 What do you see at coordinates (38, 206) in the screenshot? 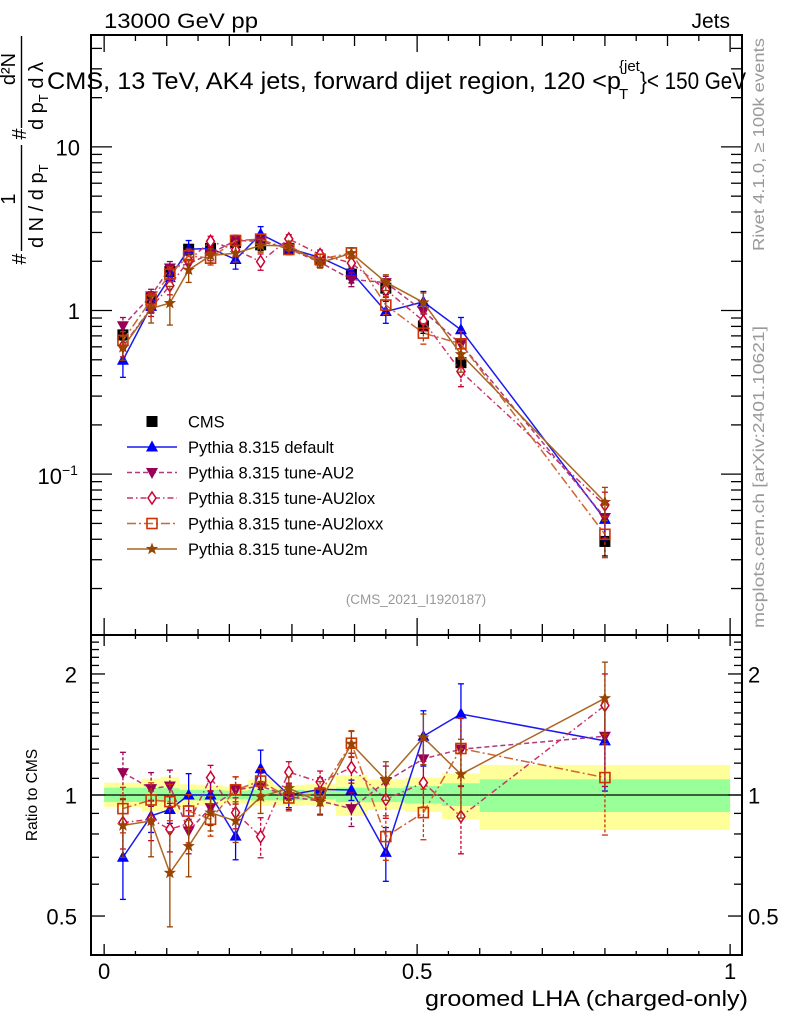
I see `y-label-denominator-1: d N / d pT` at bounding box center [38, 206].